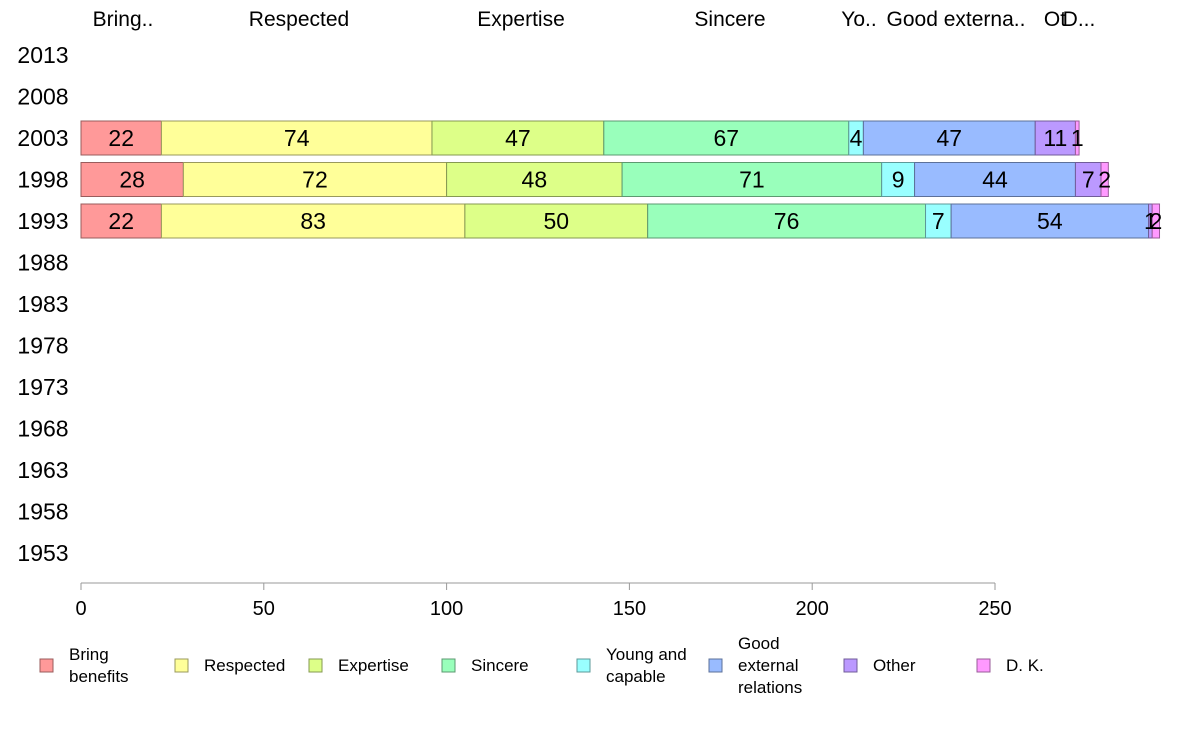  I want to click on x-tick-label-150: 150, so click(629, 609).